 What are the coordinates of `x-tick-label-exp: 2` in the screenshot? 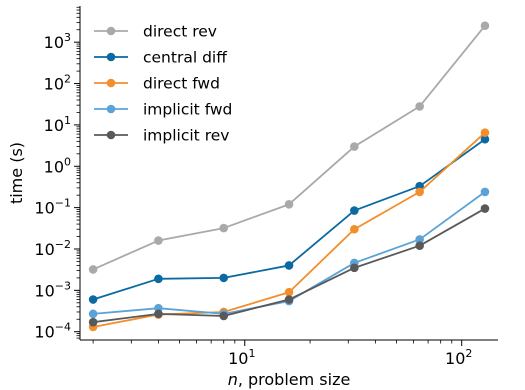 It's located at (468, 353).